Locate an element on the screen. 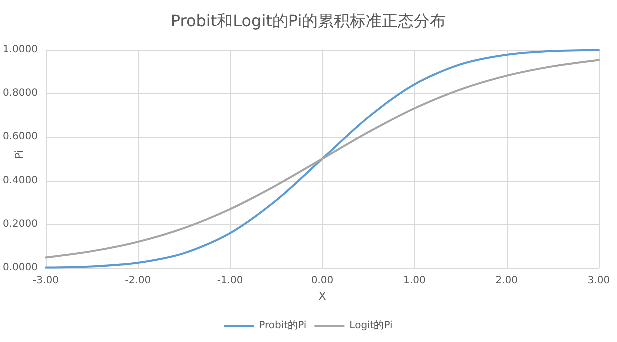 The width and height of the screenshot is (617, 342). y-tick-label: 0.0000 is located at coordinates (20, 268).